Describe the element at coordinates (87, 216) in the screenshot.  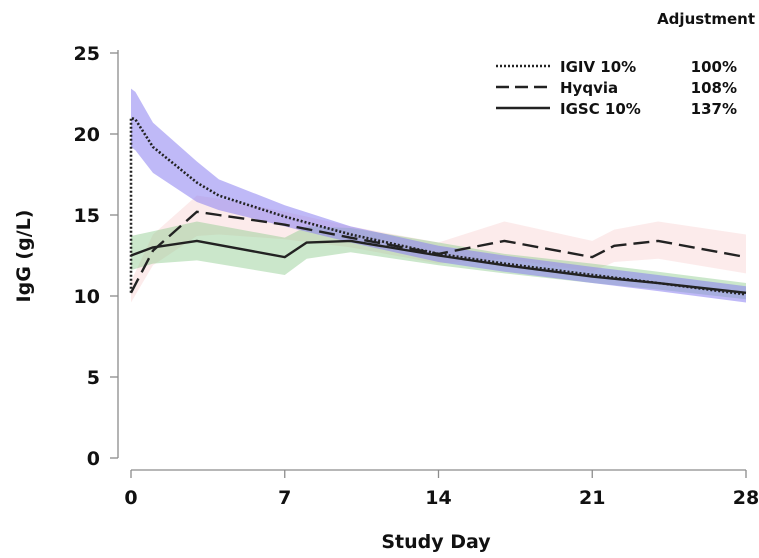
I see `y-tick-label: 15` at that location.